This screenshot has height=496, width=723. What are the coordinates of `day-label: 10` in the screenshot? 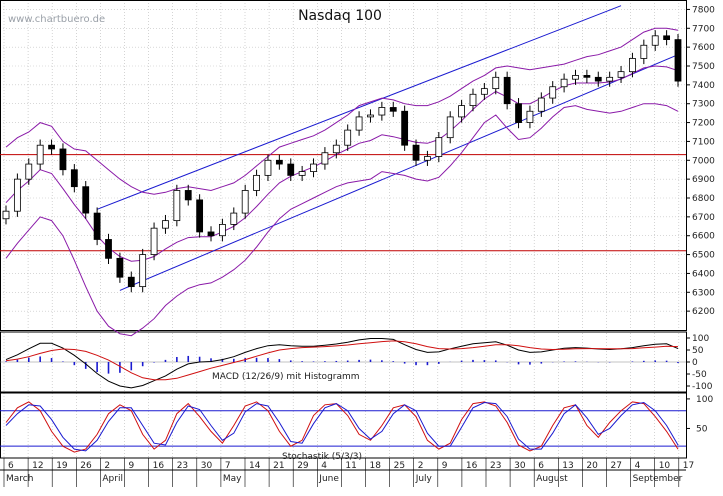 It's located at (665, 466).